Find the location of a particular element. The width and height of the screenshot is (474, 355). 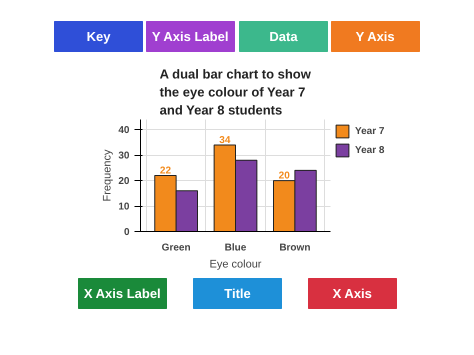

data-label: 20 is located at coordinates (284, 176).